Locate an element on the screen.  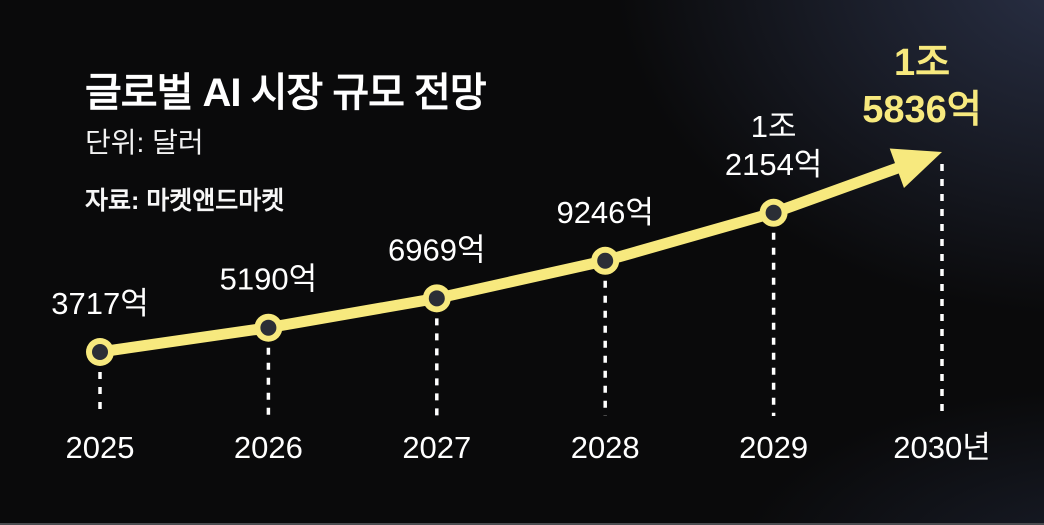
bottom-edge-line is located at coordinates (522, 524).